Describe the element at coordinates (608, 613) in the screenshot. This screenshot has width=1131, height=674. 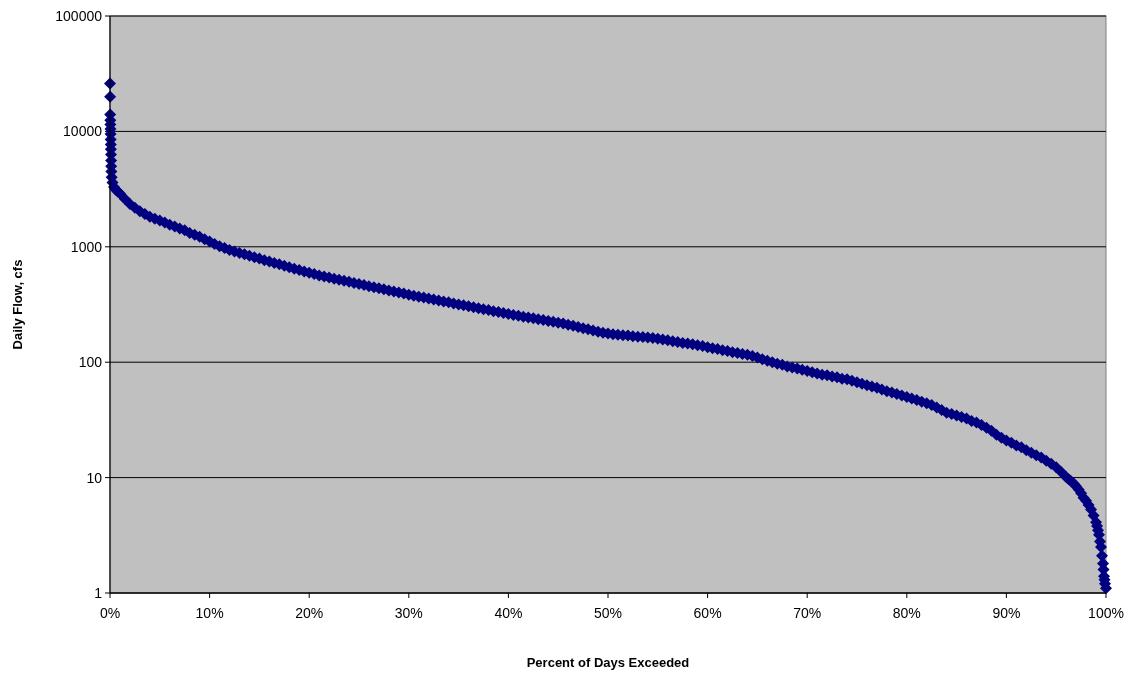
I see `x-tick-label: 50%` at that location.